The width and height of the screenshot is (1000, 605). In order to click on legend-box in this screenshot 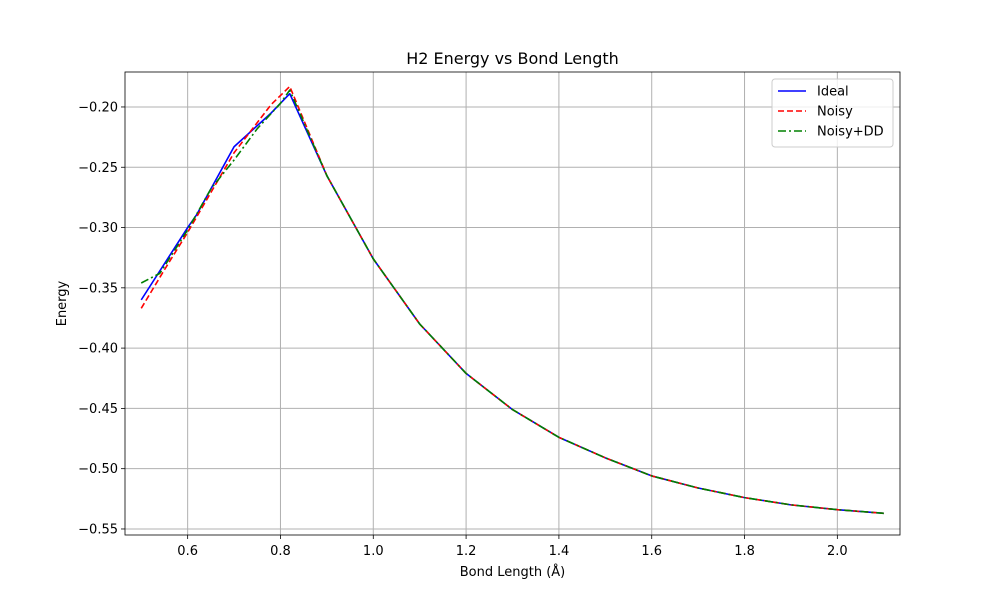, I will do `click(832, 113)`.